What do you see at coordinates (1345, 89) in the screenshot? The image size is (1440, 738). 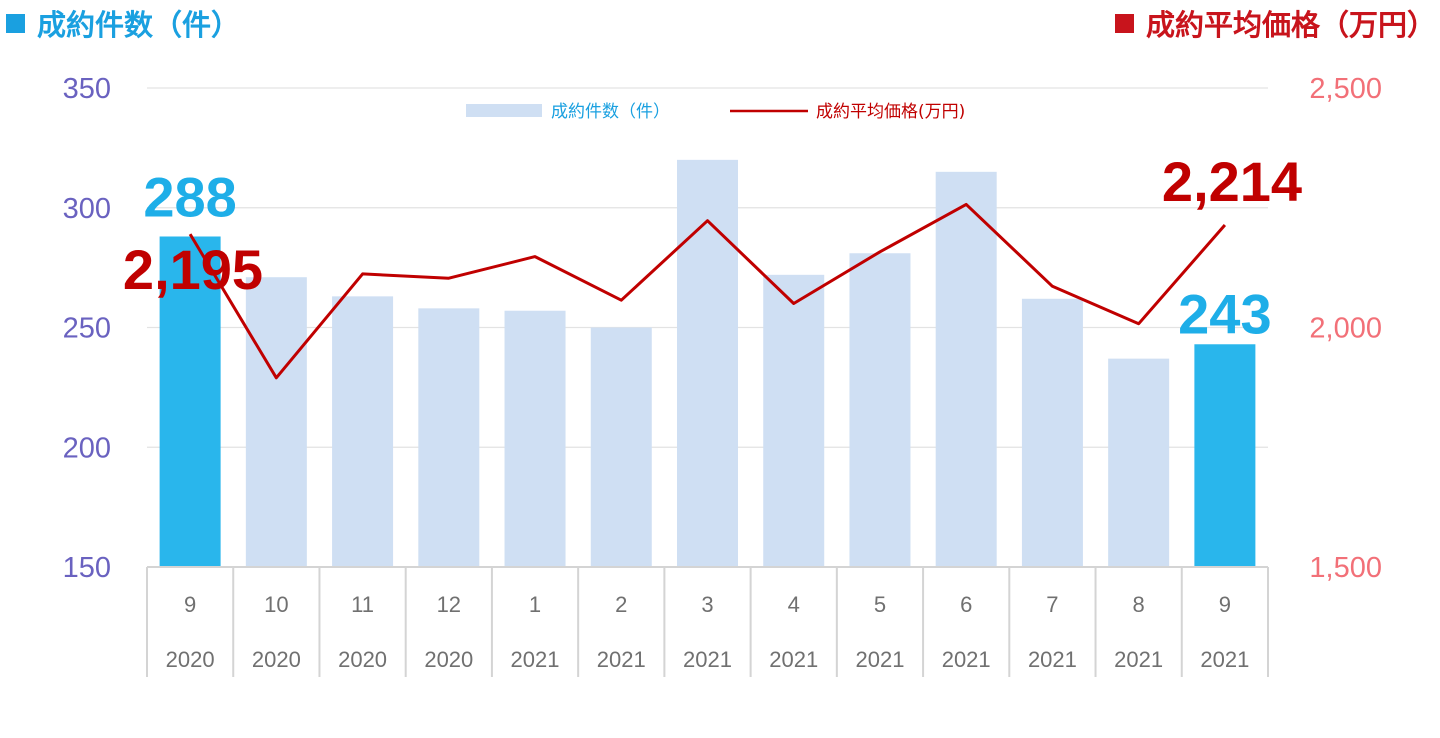 I see `y-right-tick-label: 2,500` at bounding box center [1345, 89].